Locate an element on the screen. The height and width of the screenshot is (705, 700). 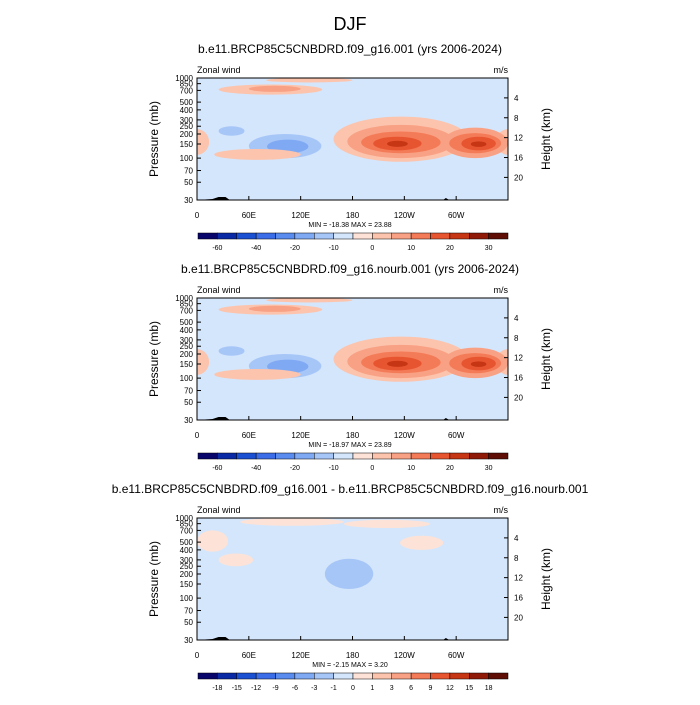
colorbar-label: 10 is located at coordinates (411, 248).